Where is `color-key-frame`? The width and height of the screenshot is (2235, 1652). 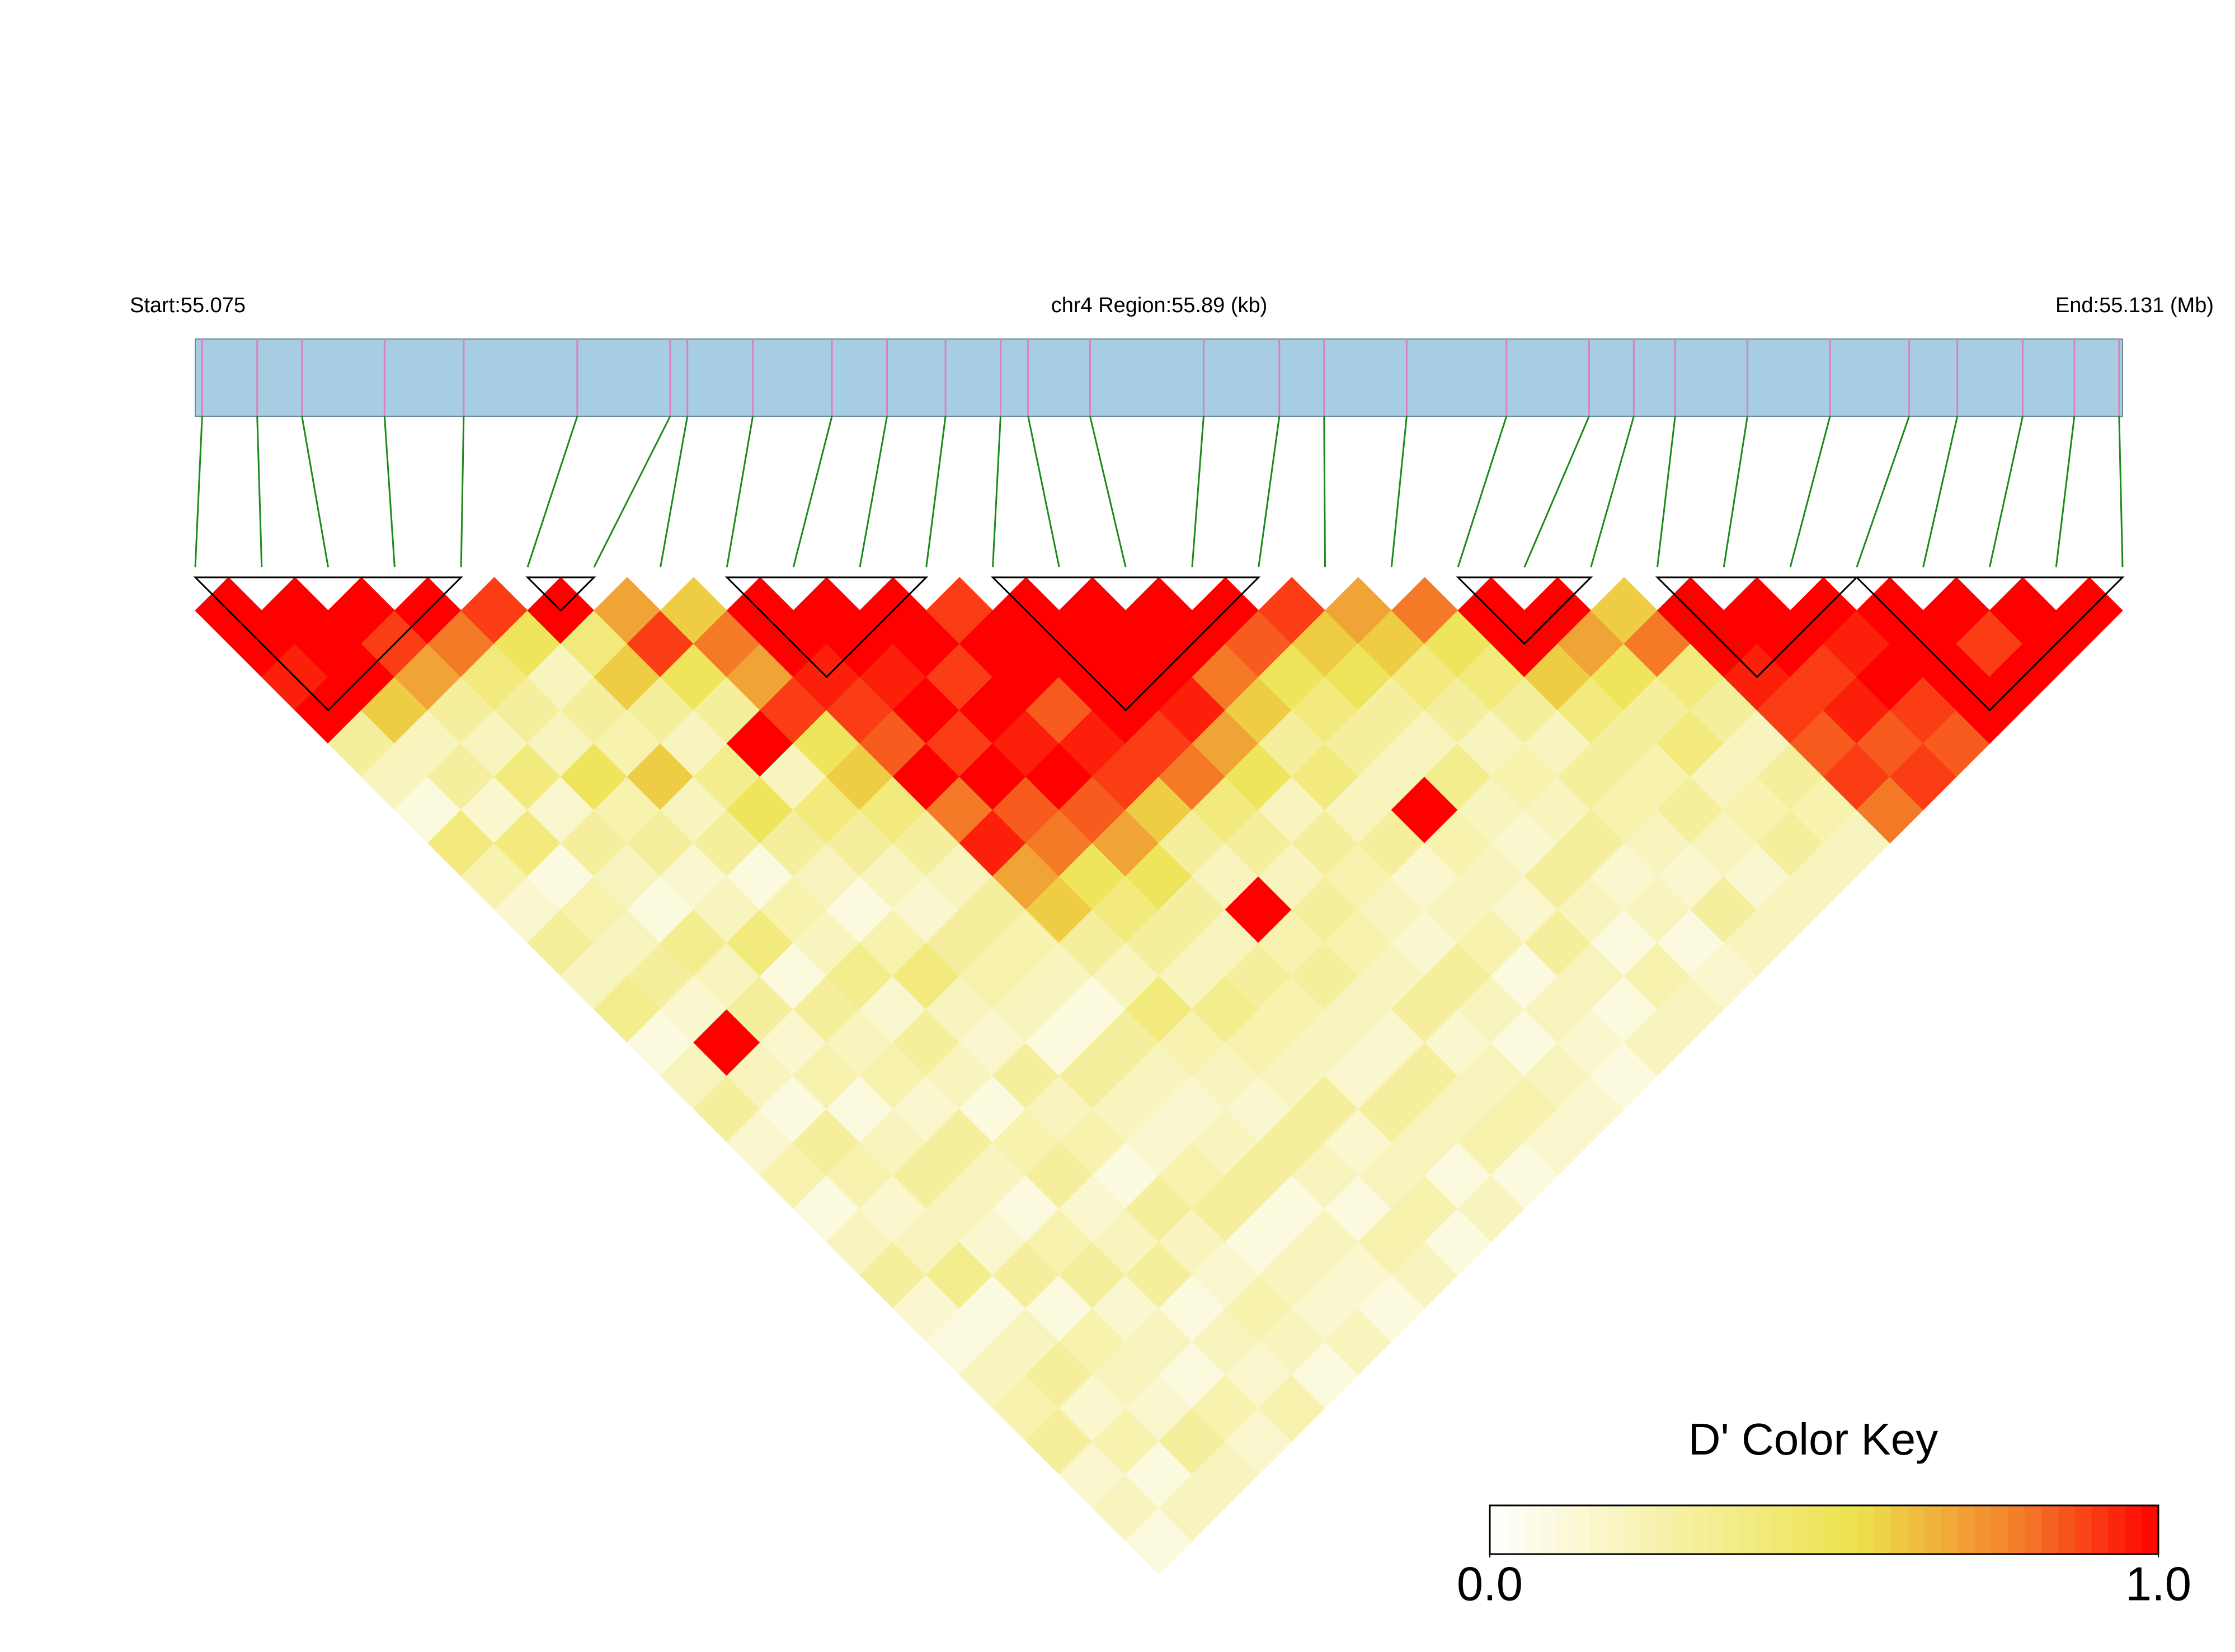 color-key-frame is located at coordinates (1824, 1529).